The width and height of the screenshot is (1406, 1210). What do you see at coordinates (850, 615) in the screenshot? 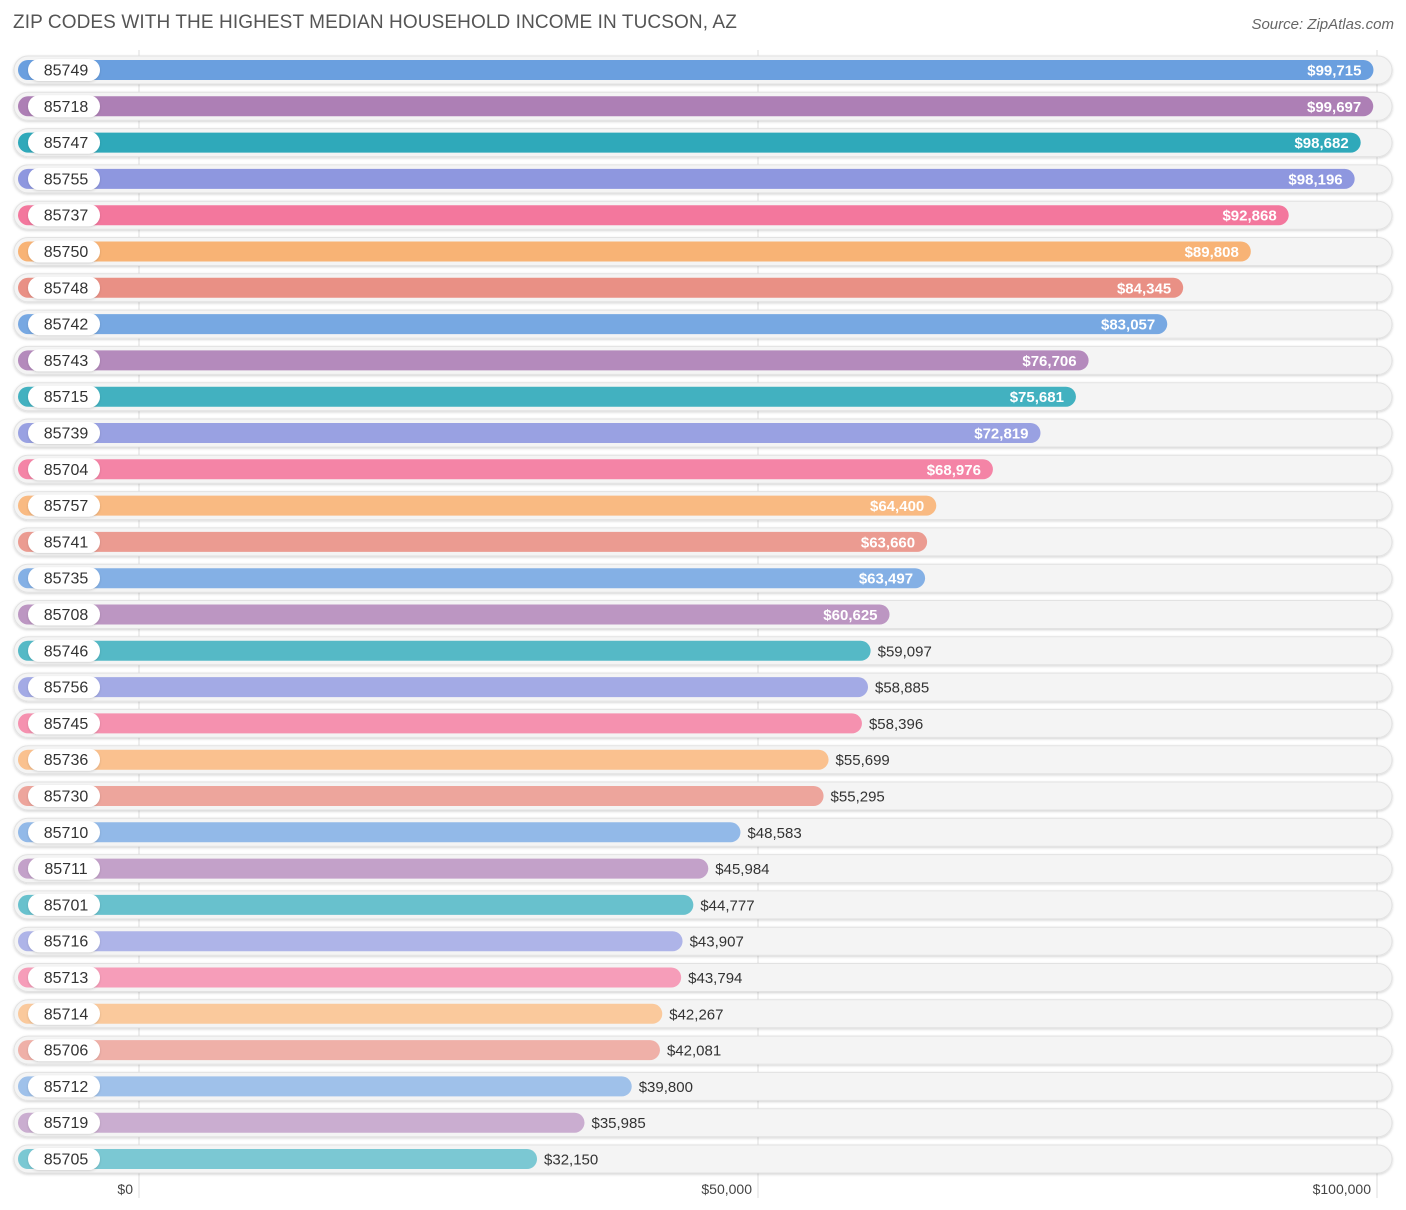
I see `value-label: $60,625` at bounding box center [850, 615].